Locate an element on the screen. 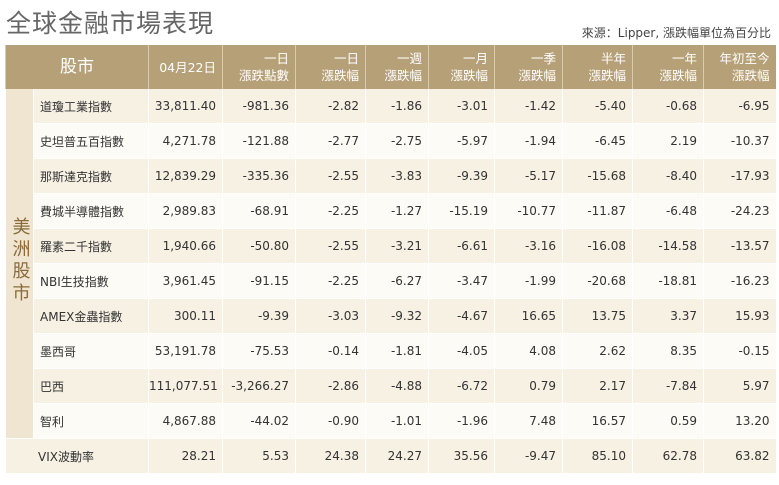  cell: -0.14 is located at coordinates (330, 351).